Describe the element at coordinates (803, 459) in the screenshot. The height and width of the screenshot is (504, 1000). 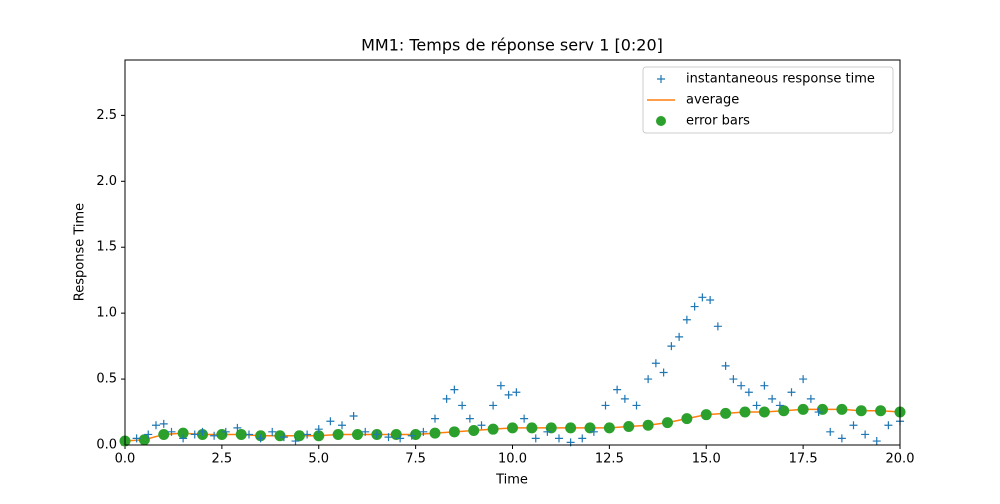
I see `x-tick-label: 17.5` at that location.